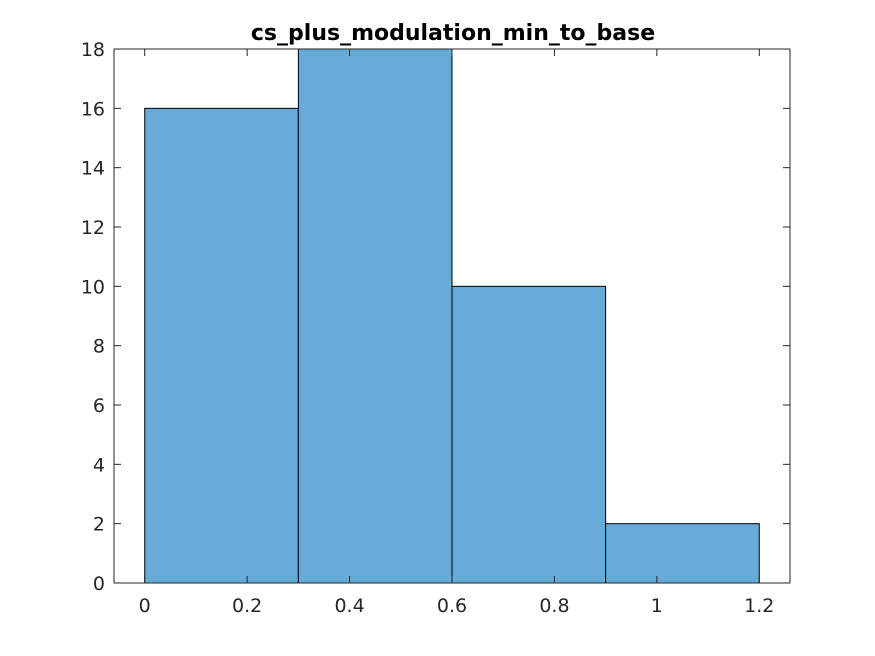 The image size is (875, 656). Describe the element at coordinates (93, 109) in the screenshot. I see `y-tick-label-8: 16` at that location.